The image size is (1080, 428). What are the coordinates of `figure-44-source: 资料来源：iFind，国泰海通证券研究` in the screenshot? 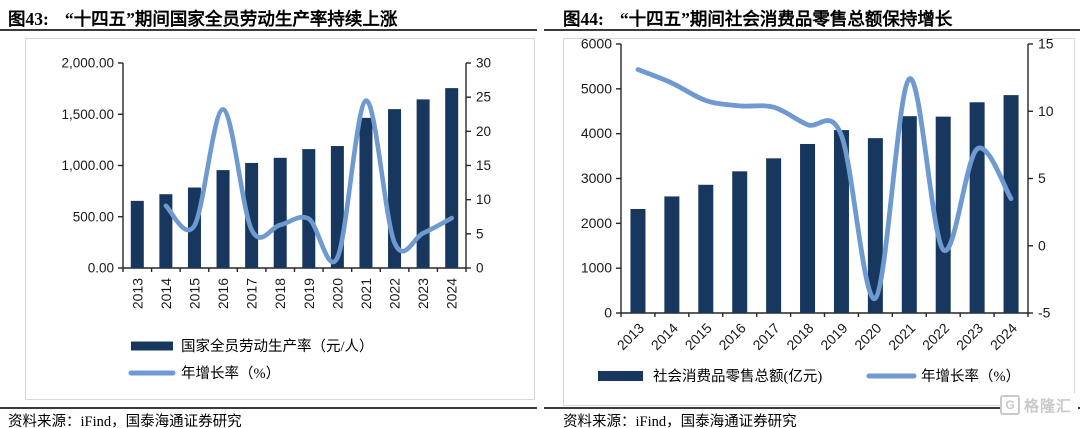 It's located at (680, 421).